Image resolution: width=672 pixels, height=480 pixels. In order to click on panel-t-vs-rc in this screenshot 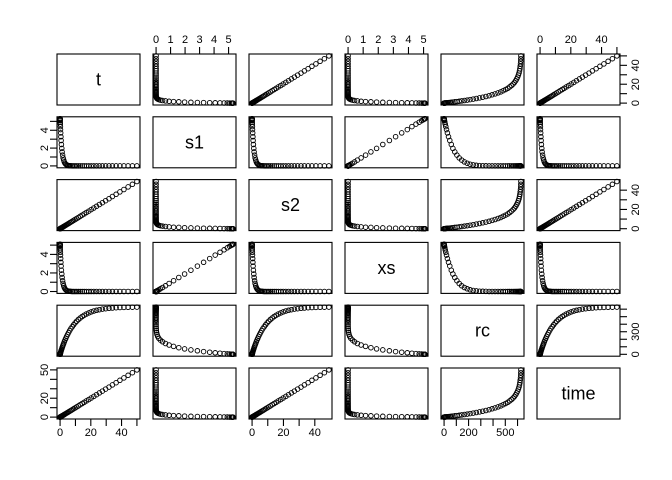, I will do `click(482, 79)`.